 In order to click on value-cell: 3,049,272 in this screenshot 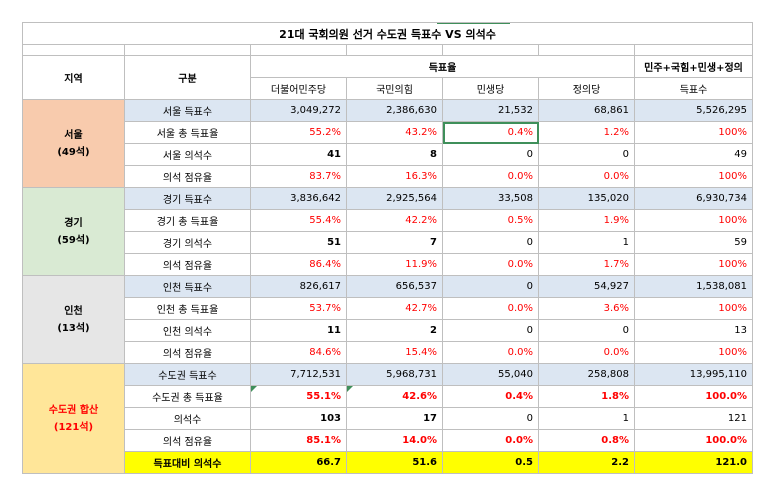, I will do `click(298, 110)`.